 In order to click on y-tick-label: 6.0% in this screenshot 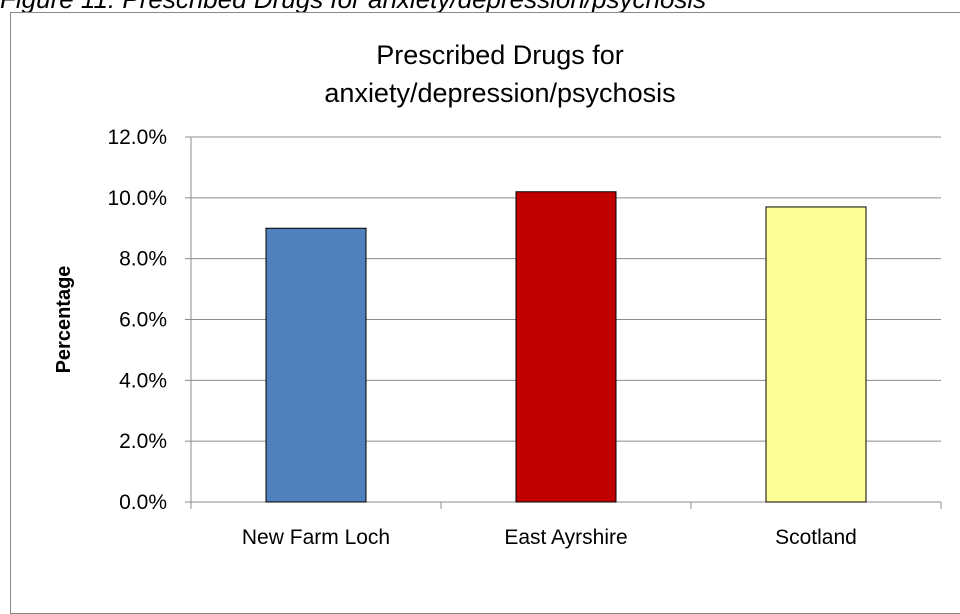, I will do `click(143, 320)`.